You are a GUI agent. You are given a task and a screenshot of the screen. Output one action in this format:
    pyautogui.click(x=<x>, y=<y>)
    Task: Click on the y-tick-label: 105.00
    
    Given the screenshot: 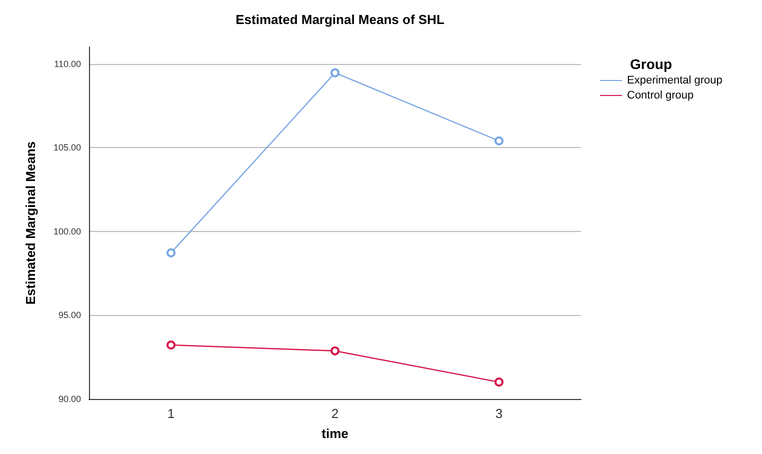 What is the action you would take?
    pyautogui.click(x=67, y=147)
    